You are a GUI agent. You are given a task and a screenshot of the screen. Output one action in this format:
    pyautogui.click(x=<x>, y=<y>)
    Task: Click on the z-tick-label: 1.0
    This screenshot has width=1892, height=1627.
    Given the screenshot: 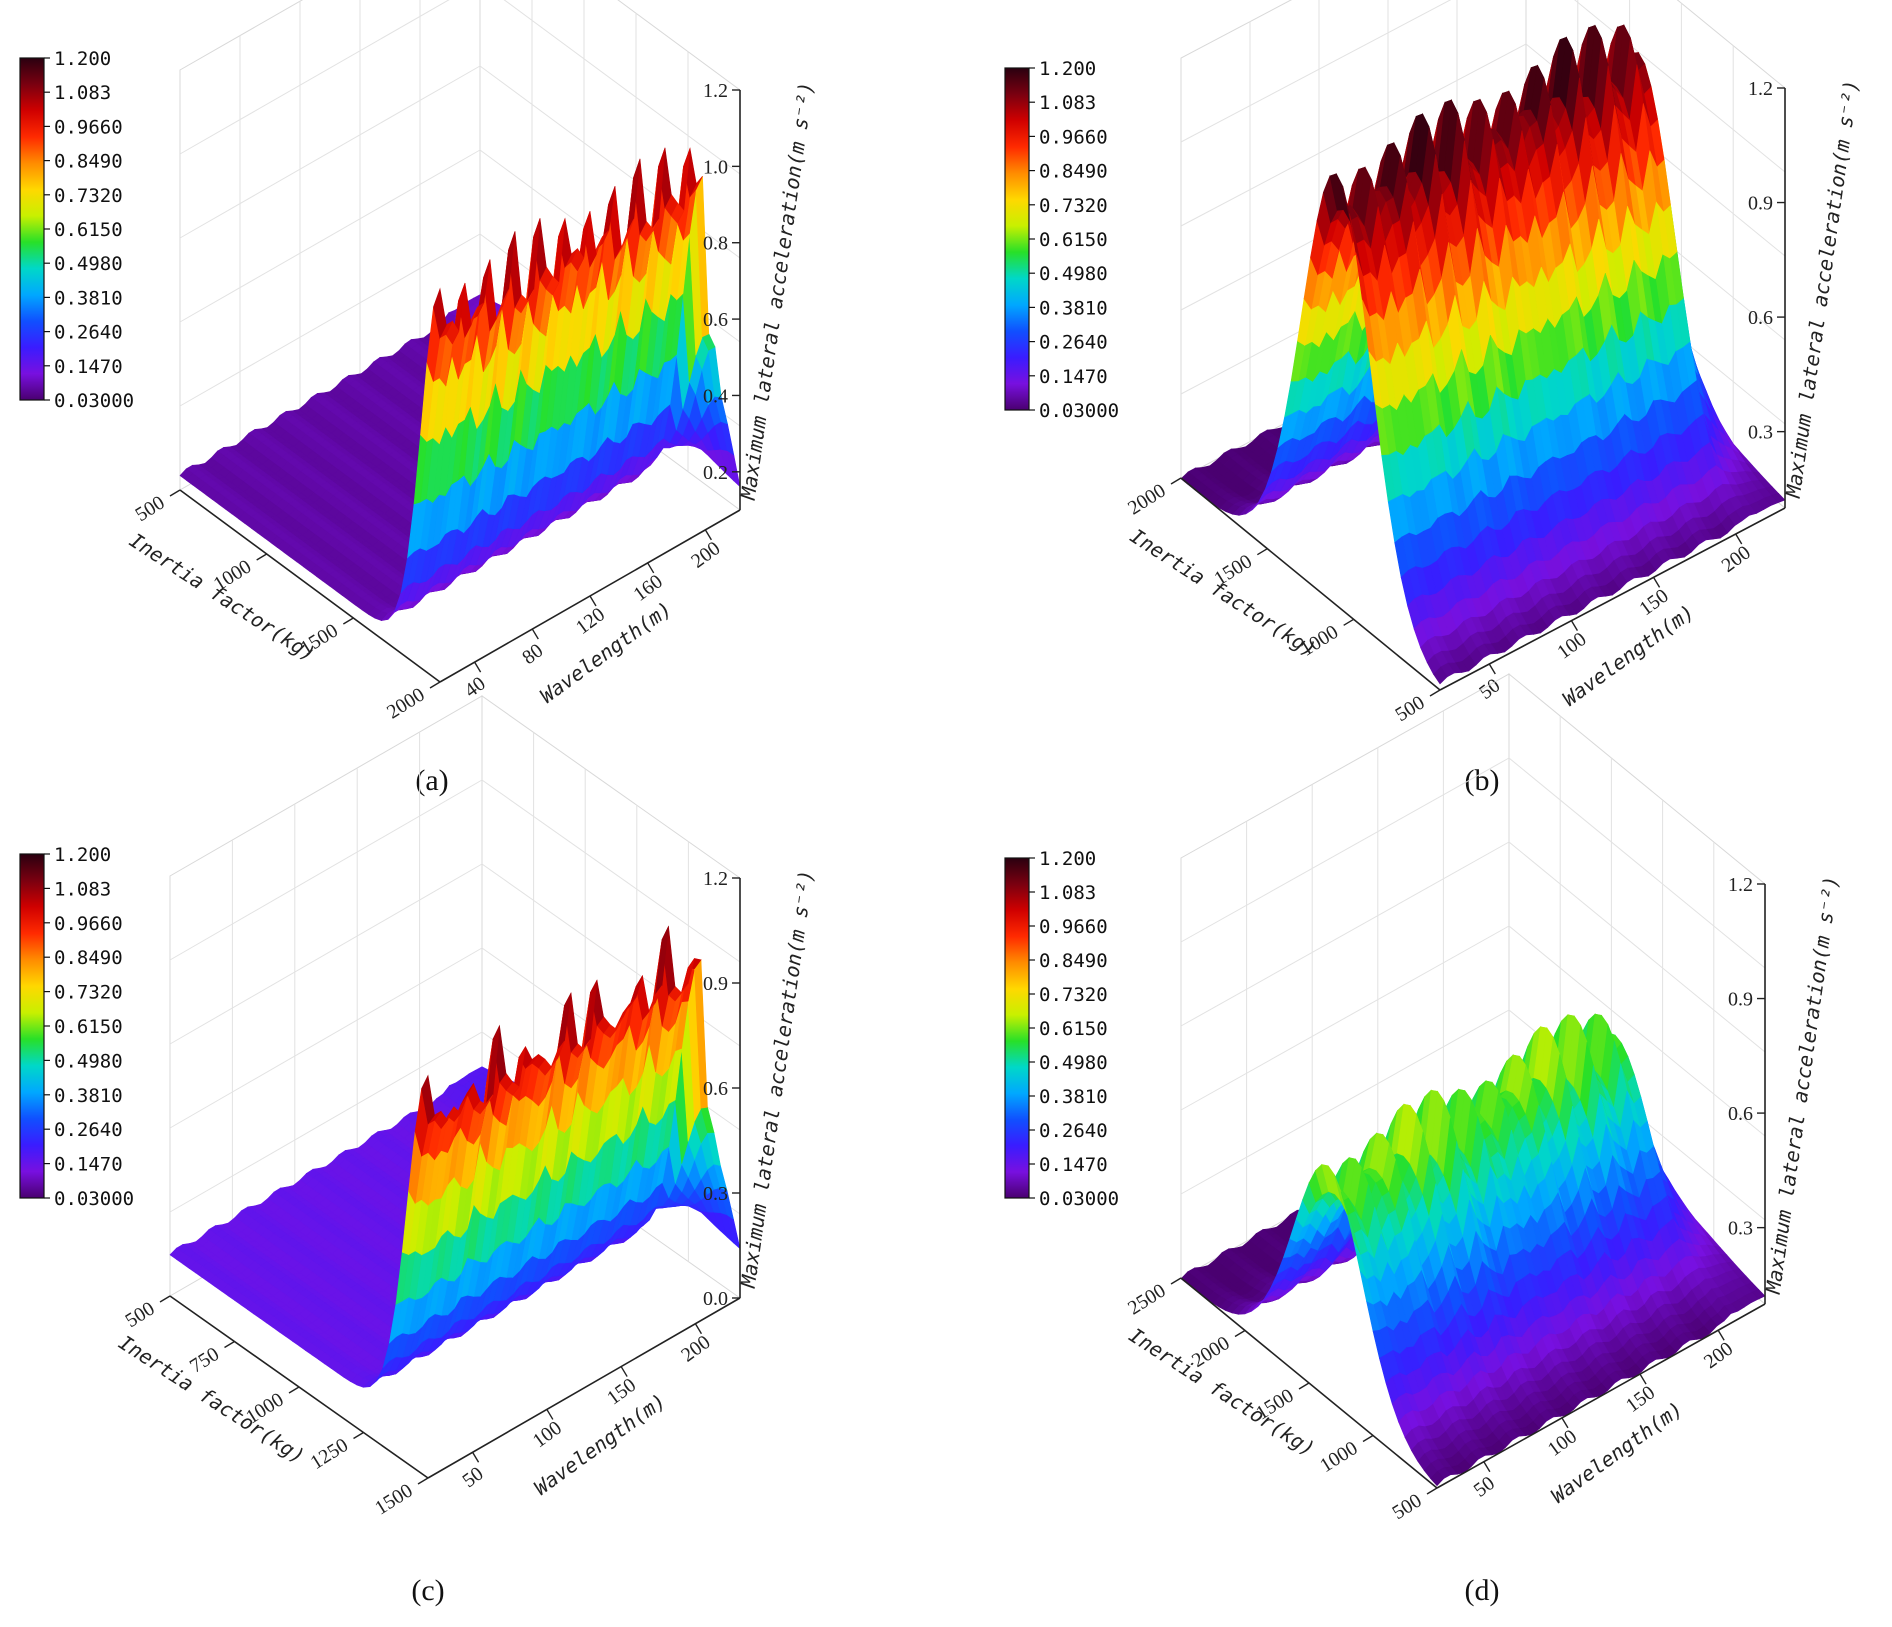 What is the action you would take?
    pyautogui.click(x=715, y=167)
    